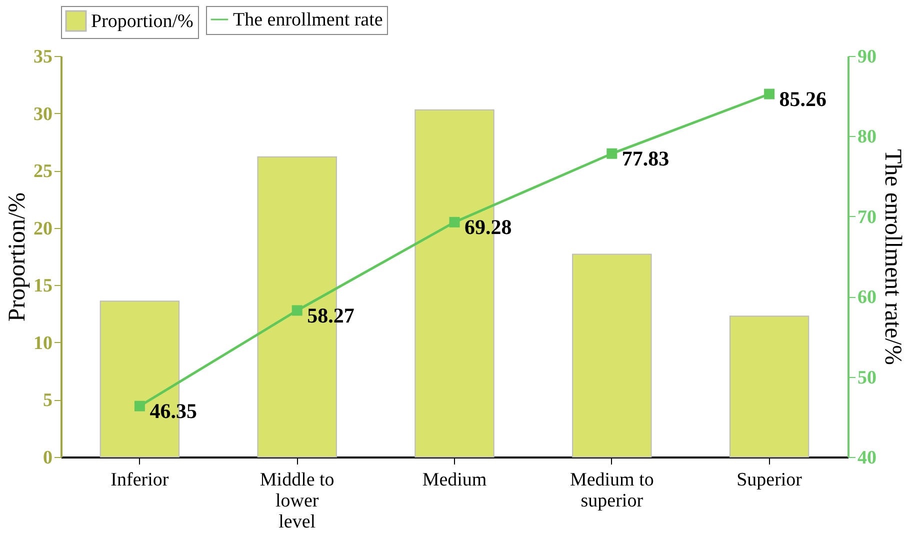  I want to click on x-tick-label: Middle to lower level, so click(297, 501).